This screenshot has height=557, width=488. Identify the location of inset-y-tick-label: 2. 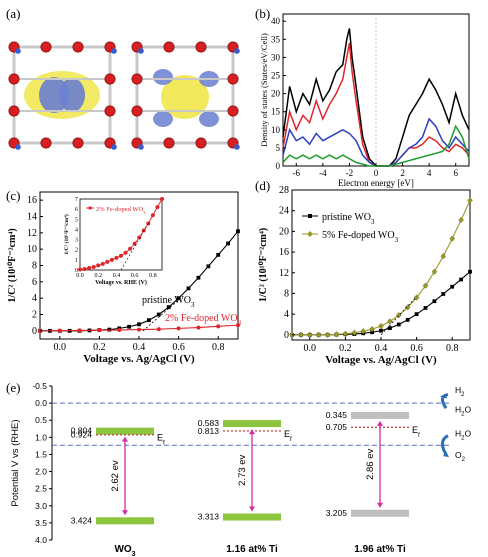
(76, 251).